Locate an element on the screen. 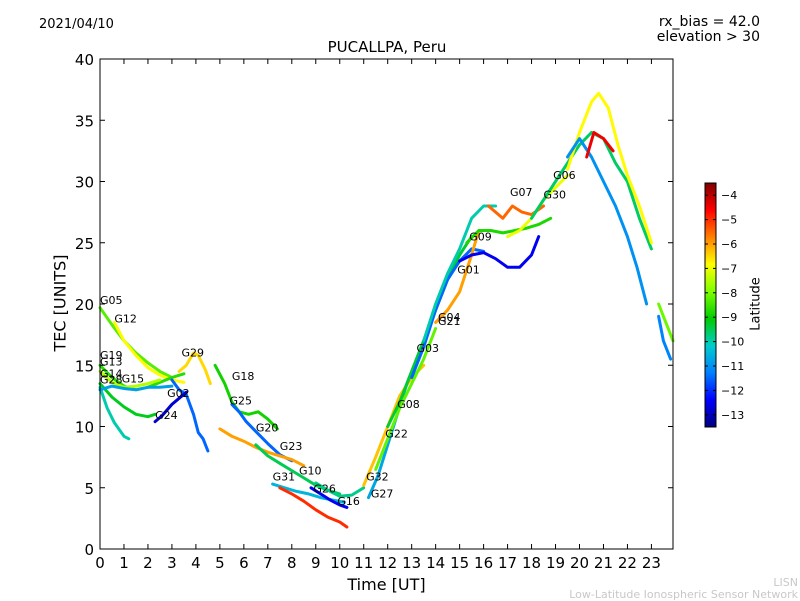  colorbar-ticks: −4 −5 −6 −7 −8 −9 −10 −11 −12 −13 is located at coordinates (724, 305).